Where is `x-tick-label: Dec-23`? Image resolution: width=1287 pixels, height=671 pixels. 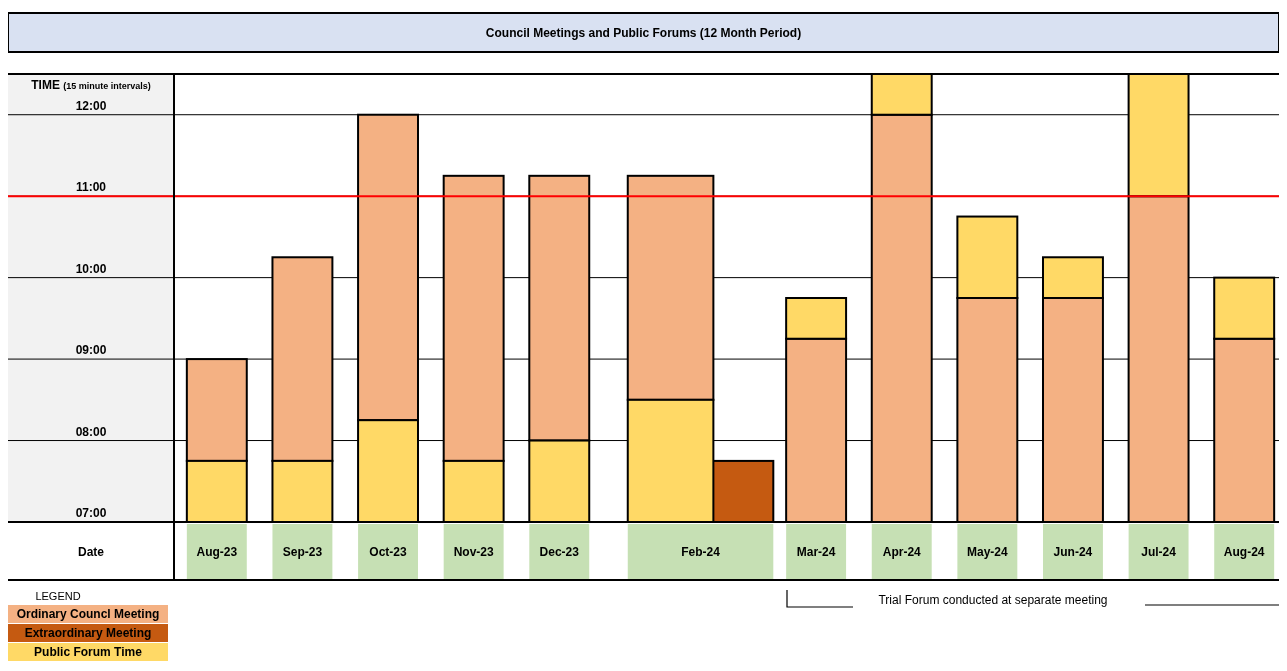 x-tick-label: Dec-23 is located at coordinates (559, 552).